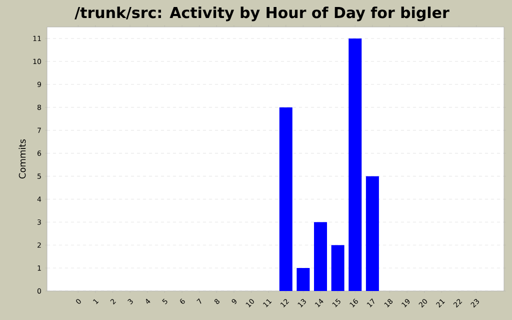 Image resolution: width=512 pixels, height=320 pixels. Describe the element at coordinates (22, 159) in the screenshot. I see `y-axis-title: Commits` at that location.